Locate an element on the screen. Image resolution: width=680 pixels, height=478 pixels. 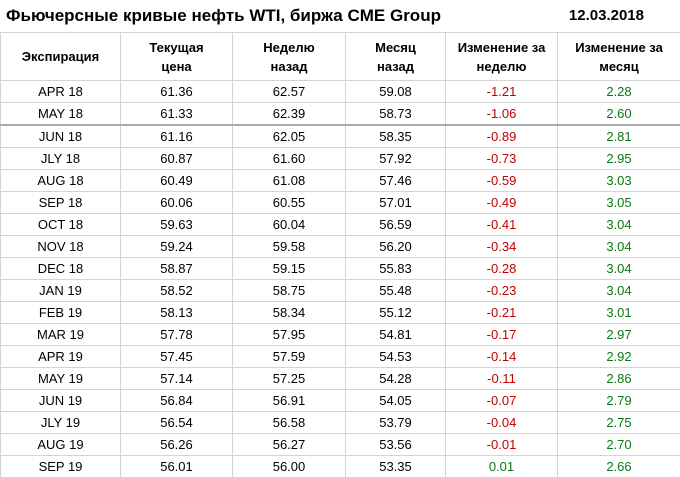
table-cell: FEB 19 is located at coordinates (61, 313).